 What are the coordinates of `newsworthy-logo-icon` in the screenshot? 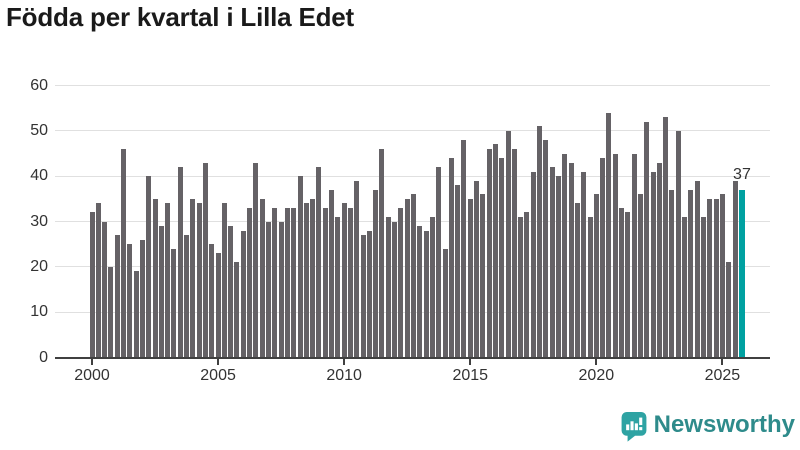 It's located at (634, 427).